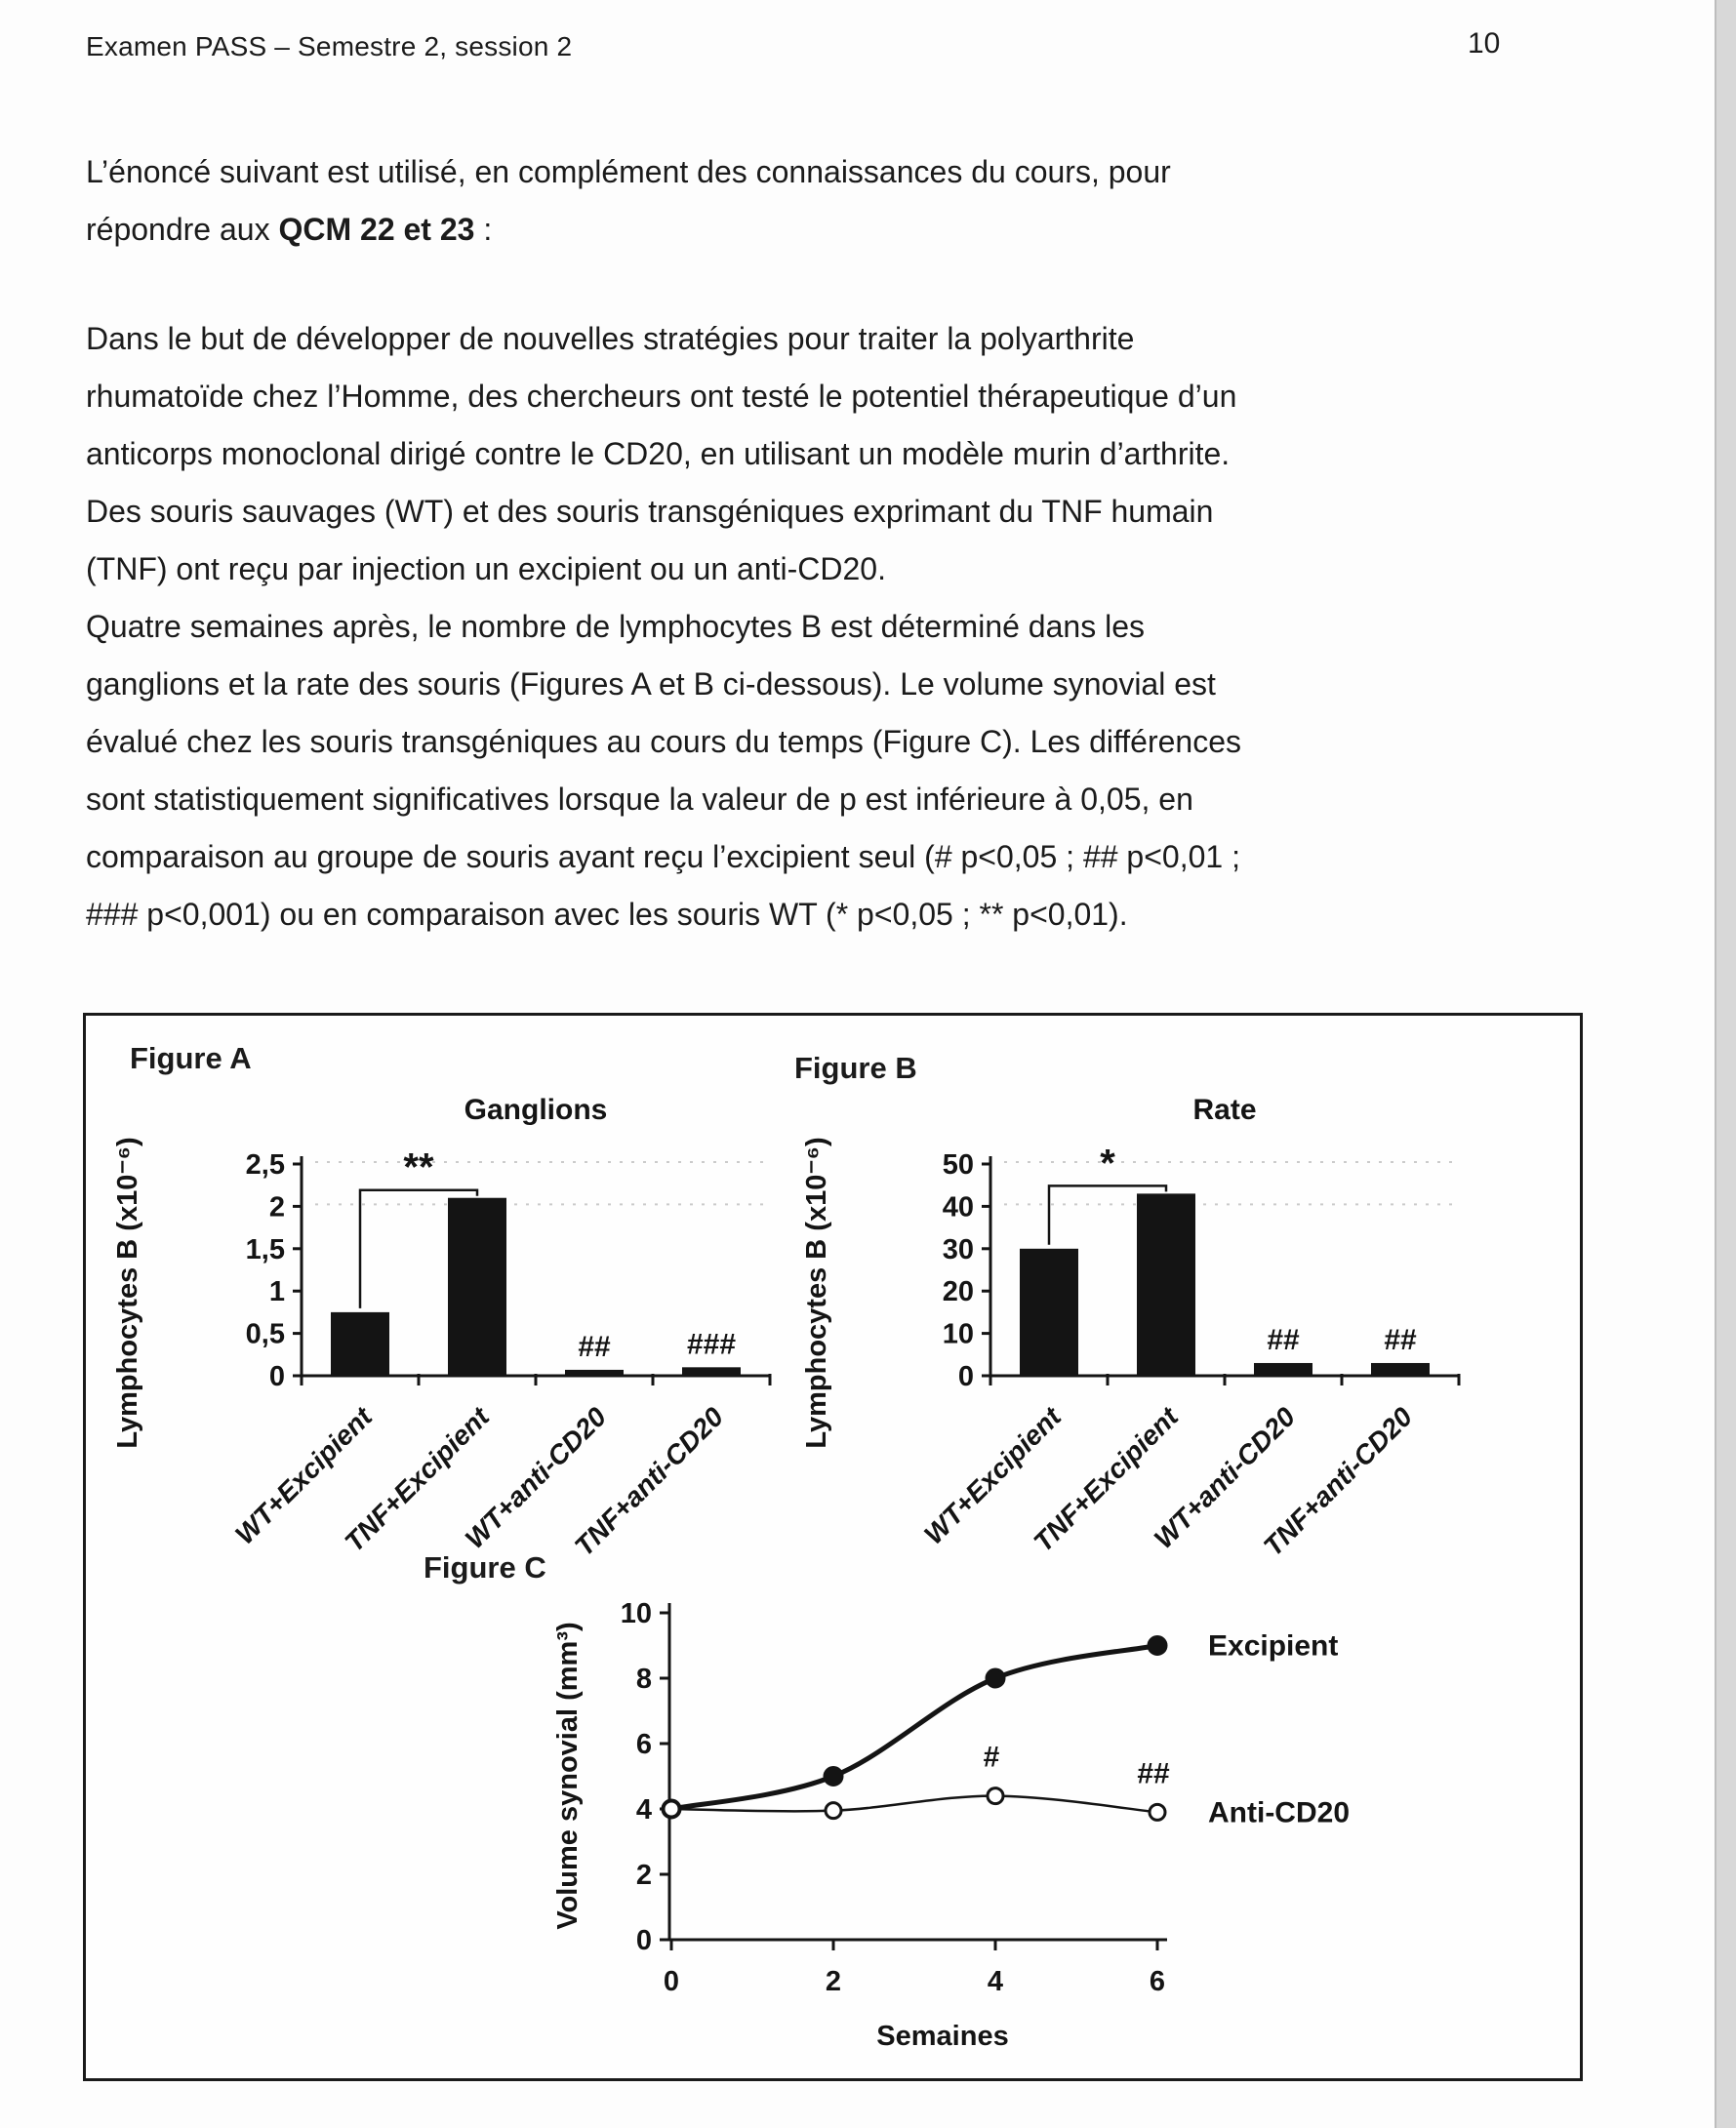  I want to click on y-tick-label: 2,5, so click(265, 1165).